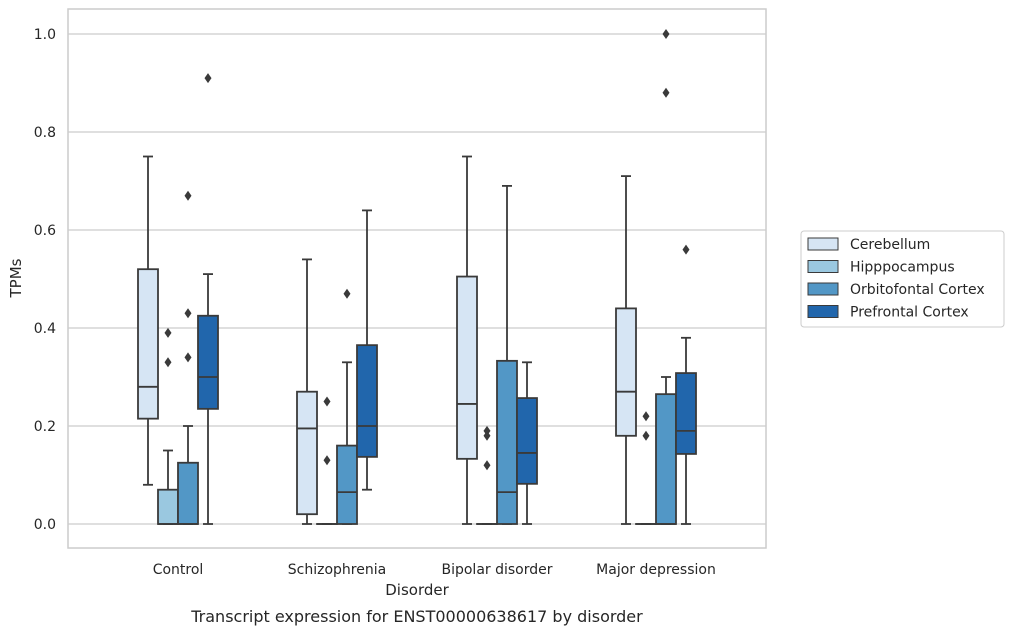  What do you see at coordinates (178, 570) in the screenshot?
I see `x-tick-label: Control` at bounding box center [178, 570].